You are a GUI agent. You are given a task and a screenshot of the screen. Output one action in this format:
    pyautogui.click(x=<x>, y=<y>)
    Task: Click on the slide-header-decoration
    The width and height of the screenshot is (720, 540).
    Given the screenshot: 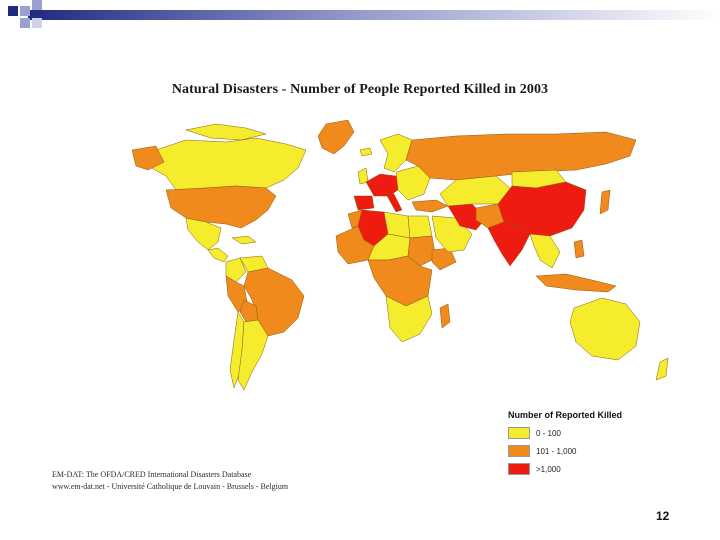 What is the action you would take?
    pyautogui.click(x=360, y=20)
    